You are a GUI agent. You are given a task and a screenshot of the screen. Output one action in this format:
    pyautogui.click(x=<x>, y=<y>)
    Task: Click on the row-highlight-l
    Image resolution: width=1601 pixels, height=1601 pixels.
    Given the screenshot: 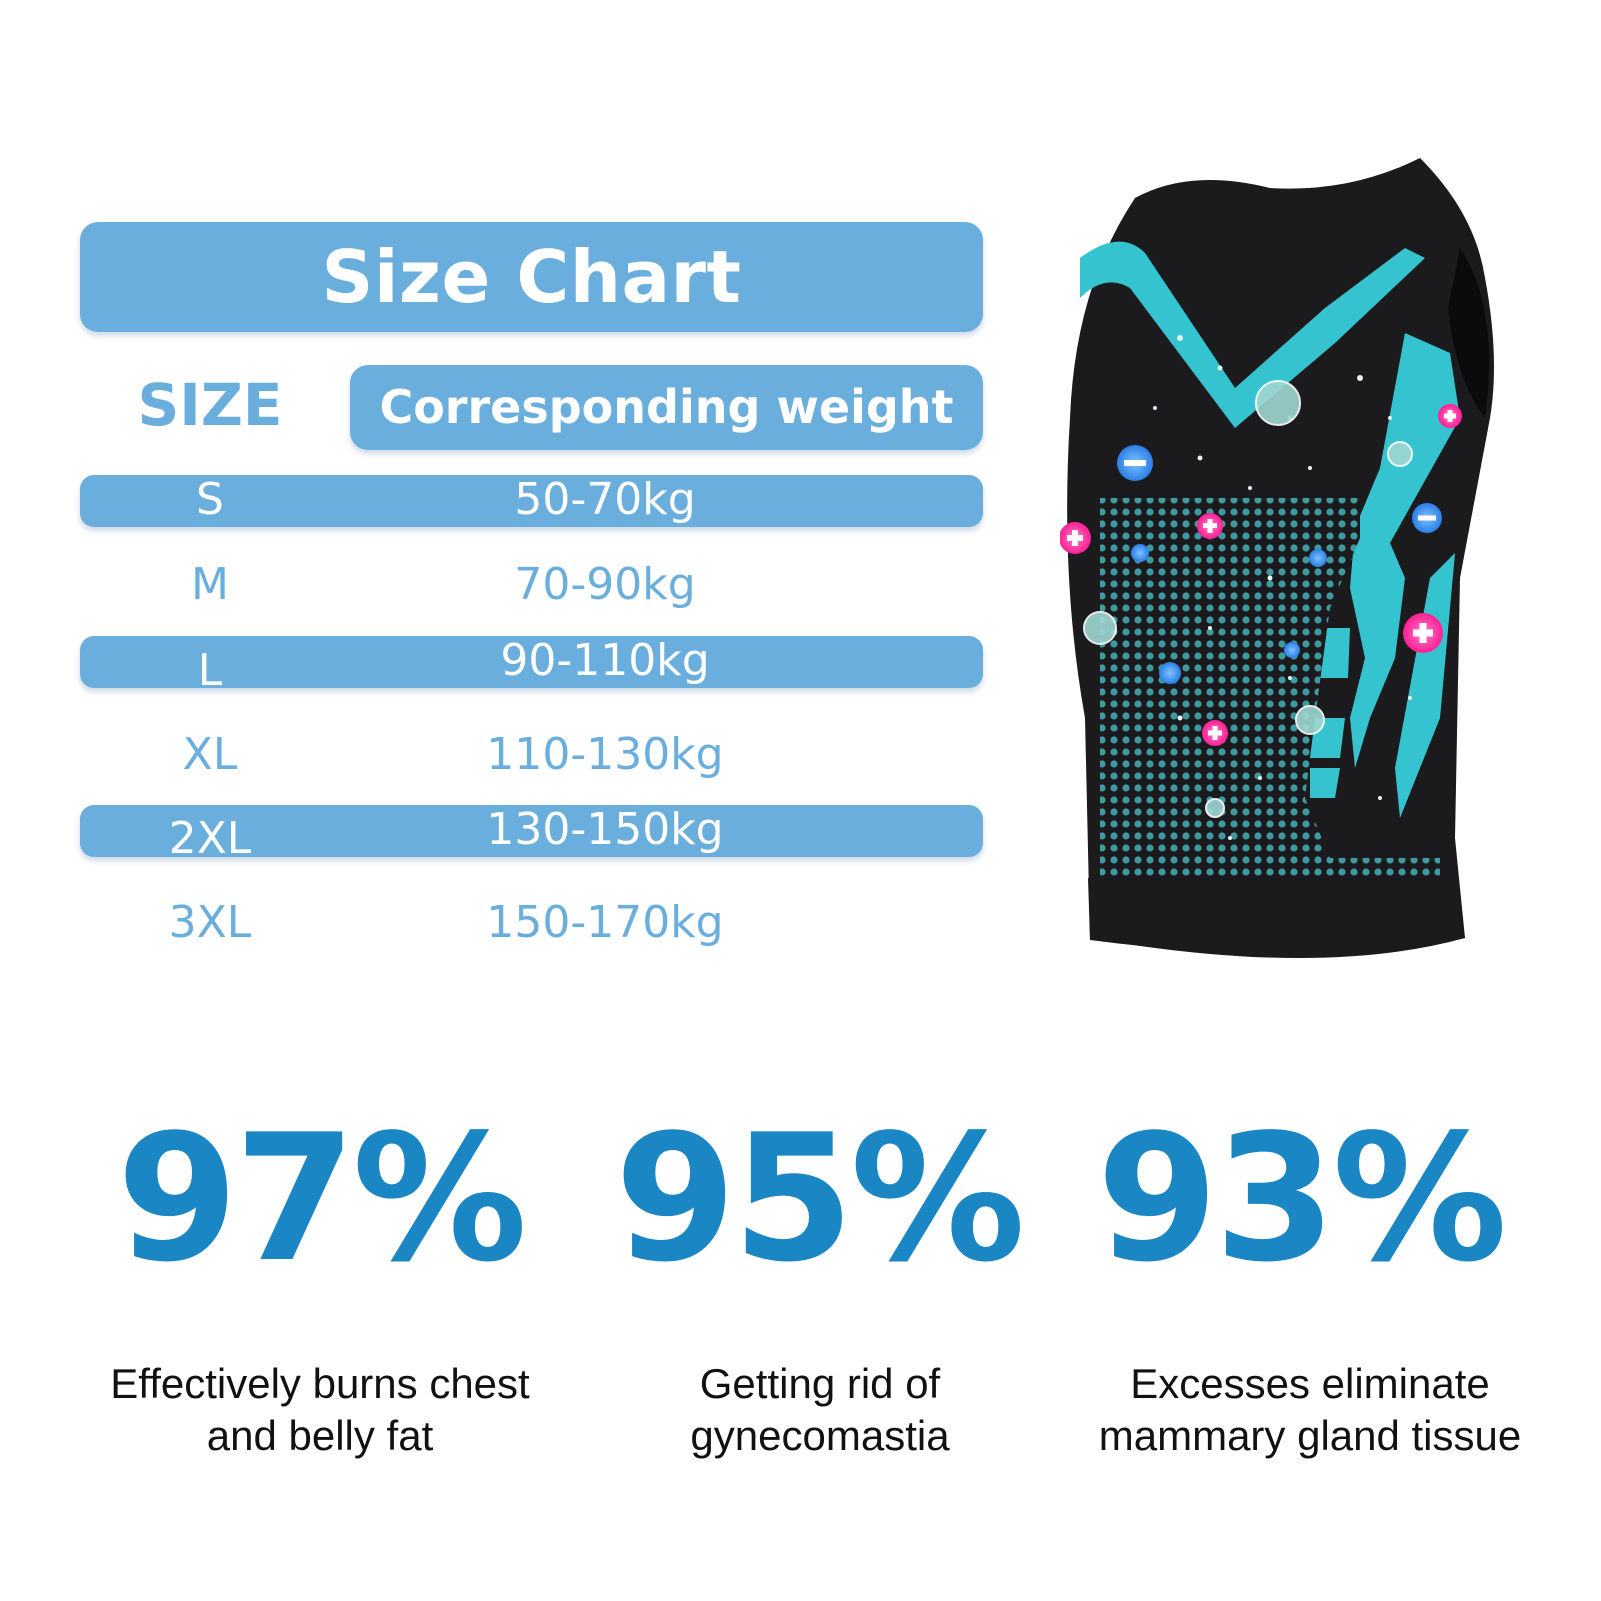 What is the action you would take?
    pyautogui.click(x=531, y=662)
    